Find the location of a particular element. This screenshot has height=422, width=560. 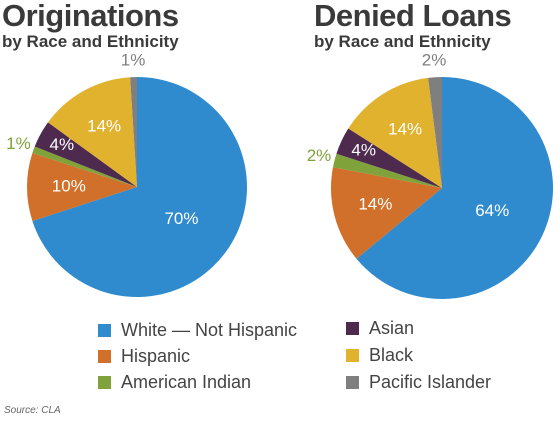

chart-title: Originations is located at coordinates (90, 16).